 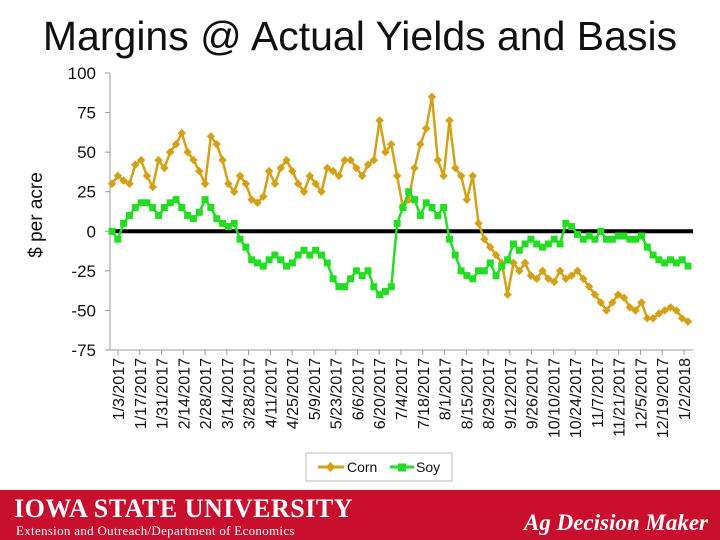 What do you see at coordinates (293, 393) in the screenshot?
I see `x-tick-label: 4/25/2017` at bounding box center [293, 393].